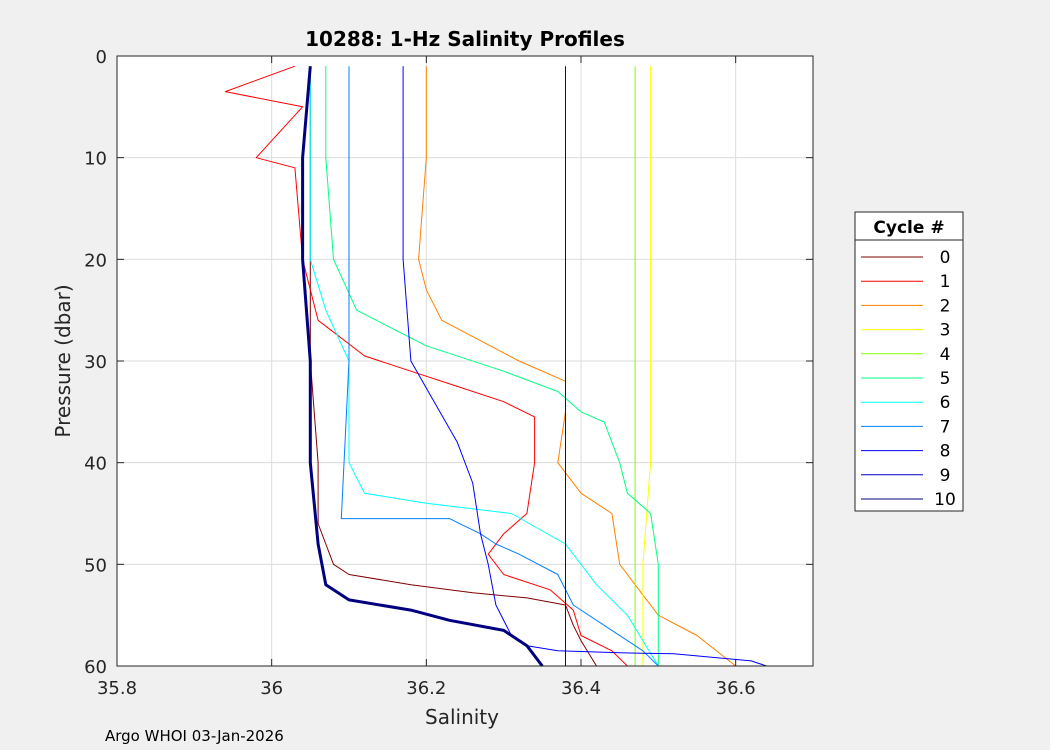 The image size is (1050, 750). Describe the element at coordinates (945, 476) in the screenshot. I see `legend-label-cycle-9: 9` at that location.